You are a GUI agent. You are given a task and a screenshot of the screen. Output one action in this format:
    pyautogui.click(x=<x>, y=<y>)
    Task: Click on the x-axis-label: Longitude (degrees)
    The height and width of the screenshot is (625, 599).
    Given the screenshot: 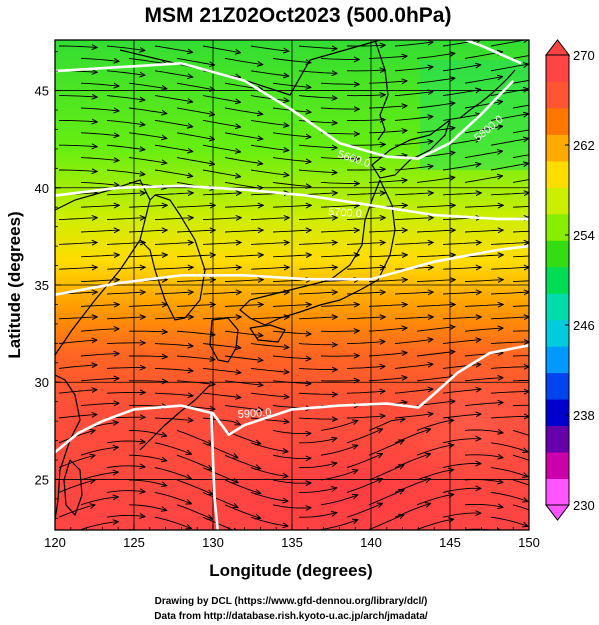 What is the action you would take?
    pyautogui.click(x=290, y=570)
    